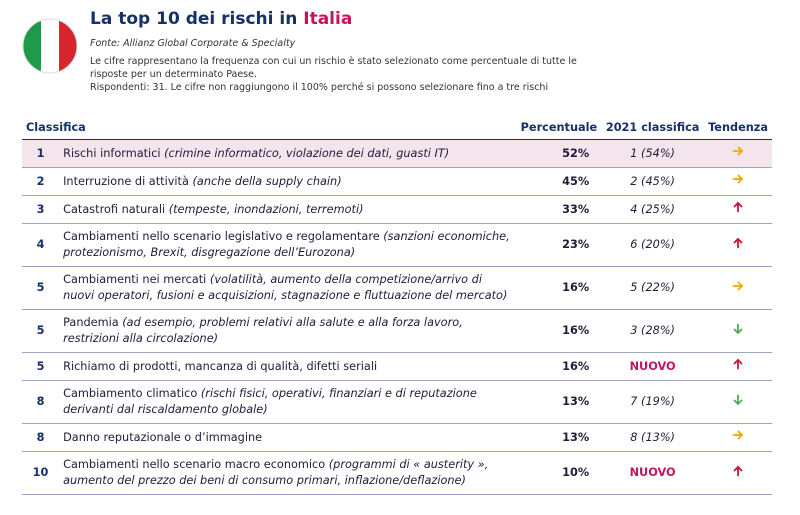  What do you see at coordinates (738, 128) in the screenshot?
I see `column-header: Tendenza` at bounding box center [738, 128].